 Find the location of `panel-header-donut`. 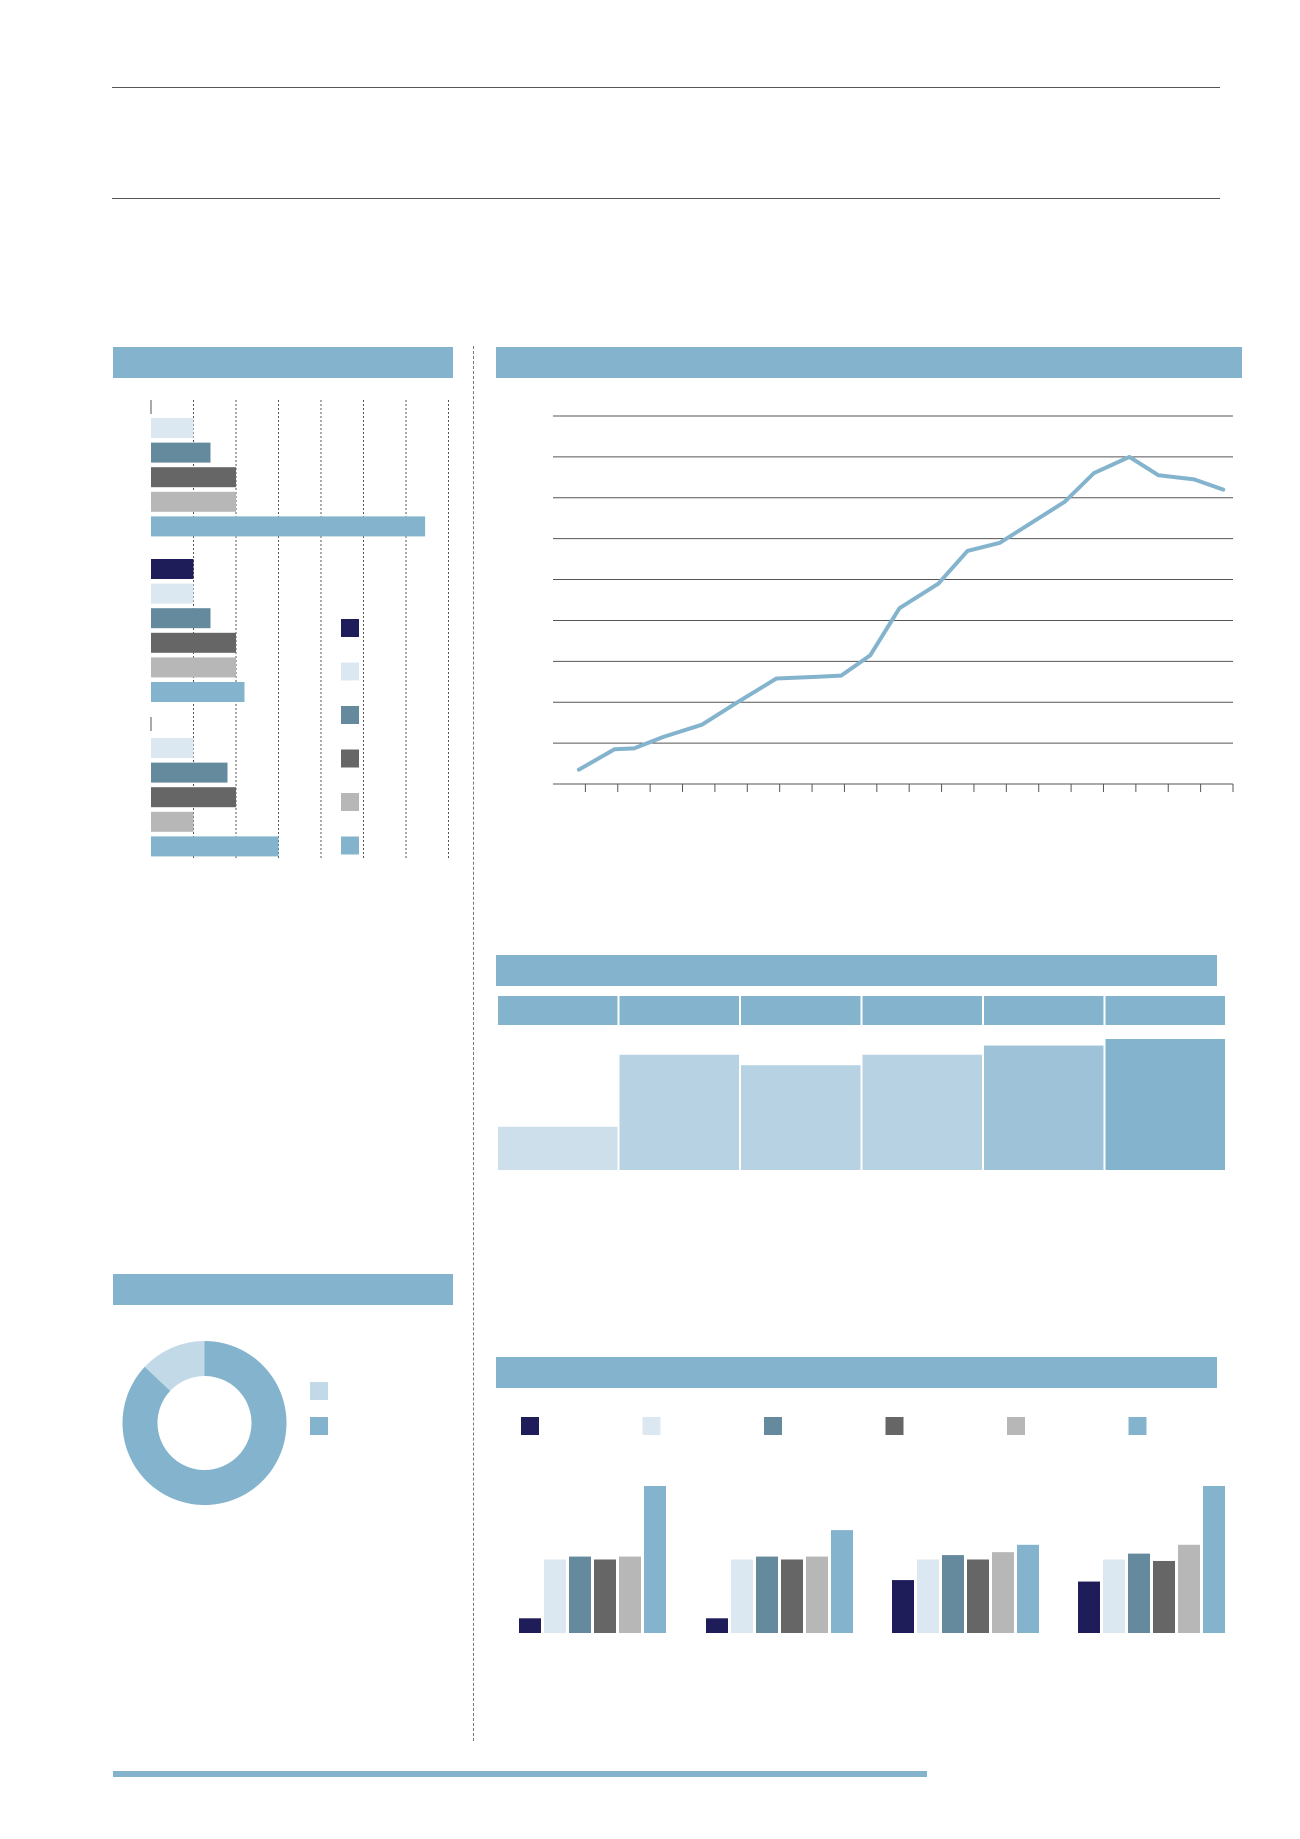

panel-header-donut is located at coordinates (283, 1289).